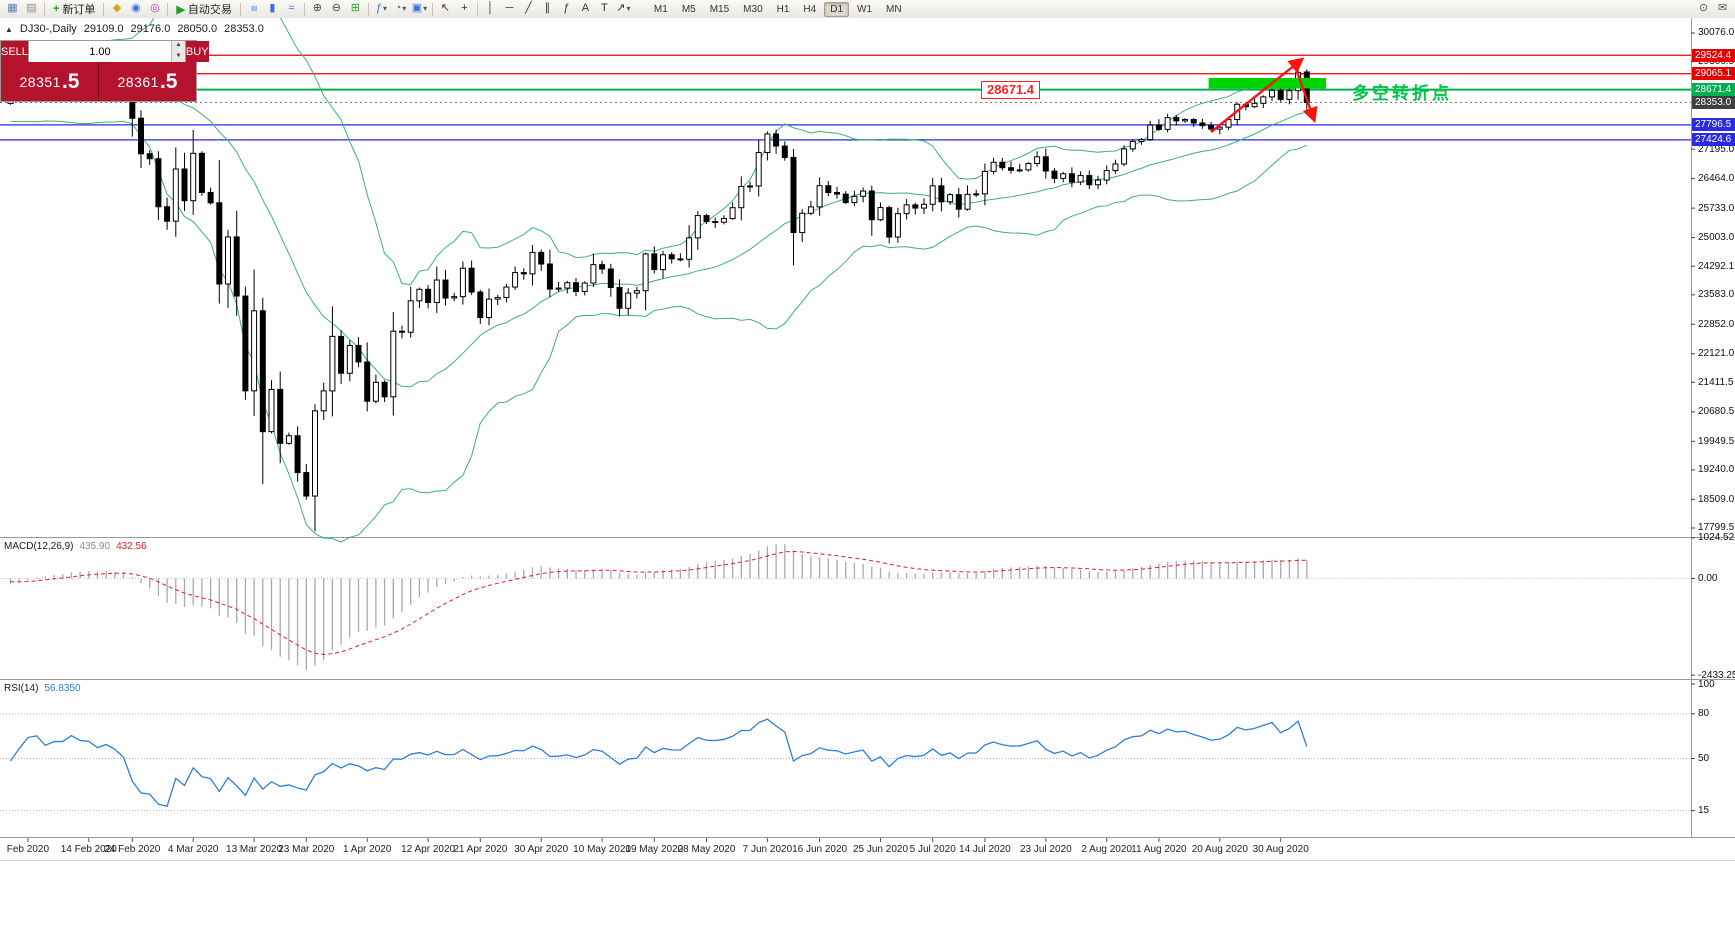 This screenshot has width=1735, height=942. I want to click on tile-windows-icon: ⊞, so click(355, 9).